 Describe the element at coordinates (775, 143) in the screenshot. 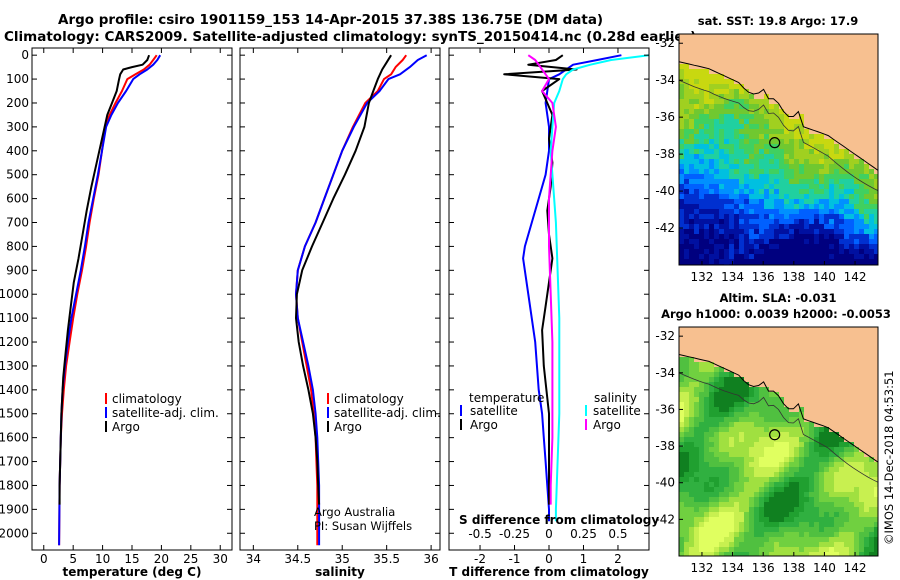

I see `argo-float-marker` at that location.